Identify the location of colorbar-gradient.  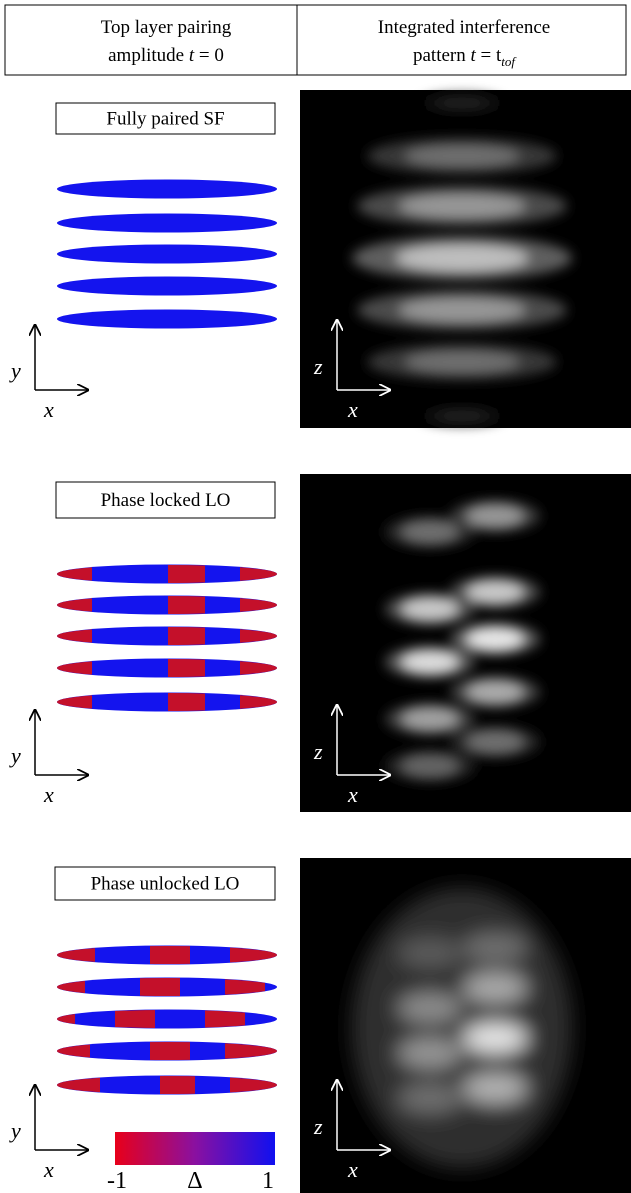
(195, 1148).